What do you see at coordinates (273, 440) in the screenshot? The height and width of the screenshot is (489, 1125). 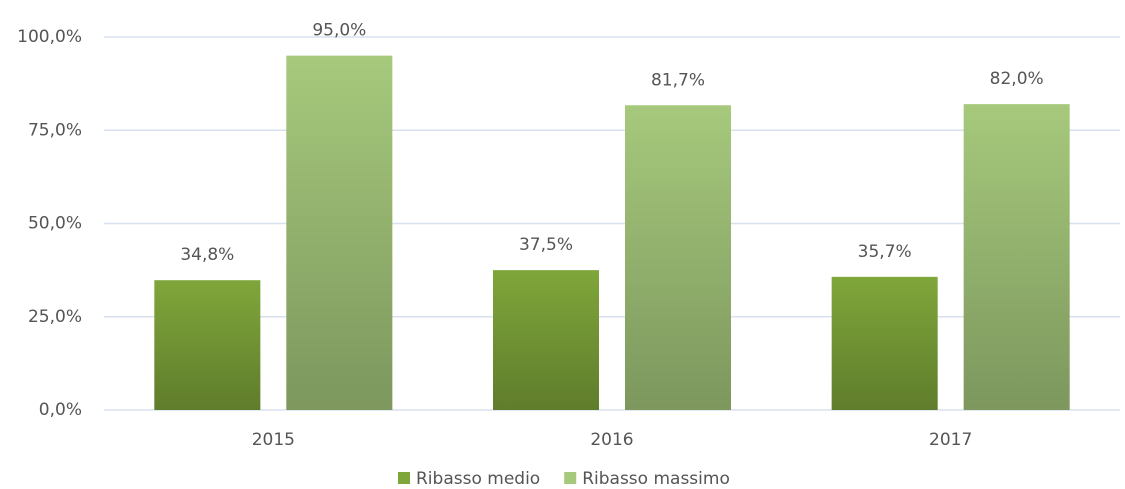 I see `x-tick-label: 2015` at bounding box center [273, 440].